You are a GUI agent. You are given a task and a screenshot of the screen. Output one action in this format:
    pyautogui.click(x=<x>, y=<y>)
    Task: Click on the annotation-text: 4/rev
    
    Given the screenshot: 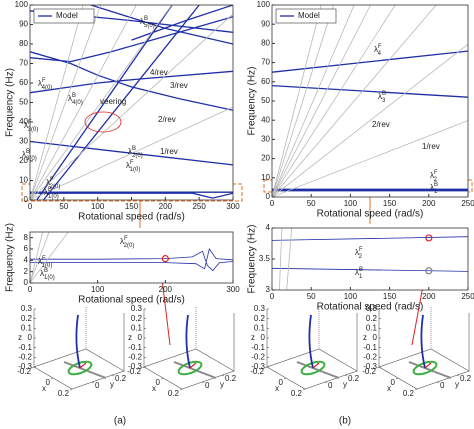 What is the action you would take?
    pyautogui.click(x=159, y=72)
    